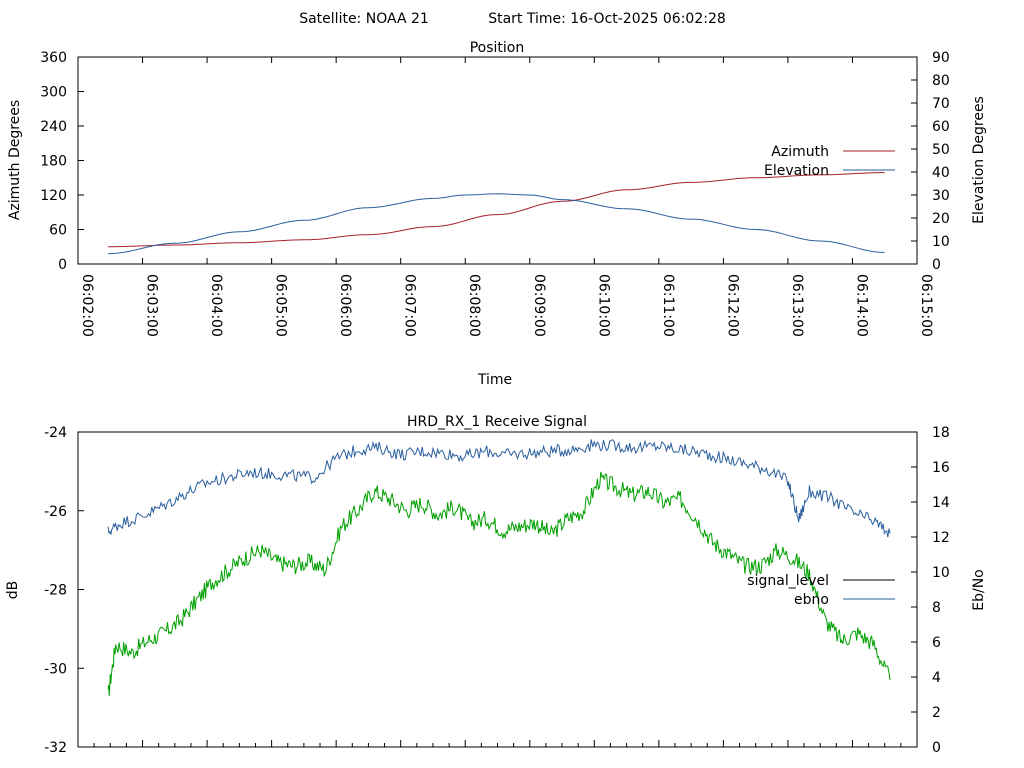  Describe the element at coordinates (797, 305) in the screenshot. I see `position-x-tick-label: 06:13:00` at that location.